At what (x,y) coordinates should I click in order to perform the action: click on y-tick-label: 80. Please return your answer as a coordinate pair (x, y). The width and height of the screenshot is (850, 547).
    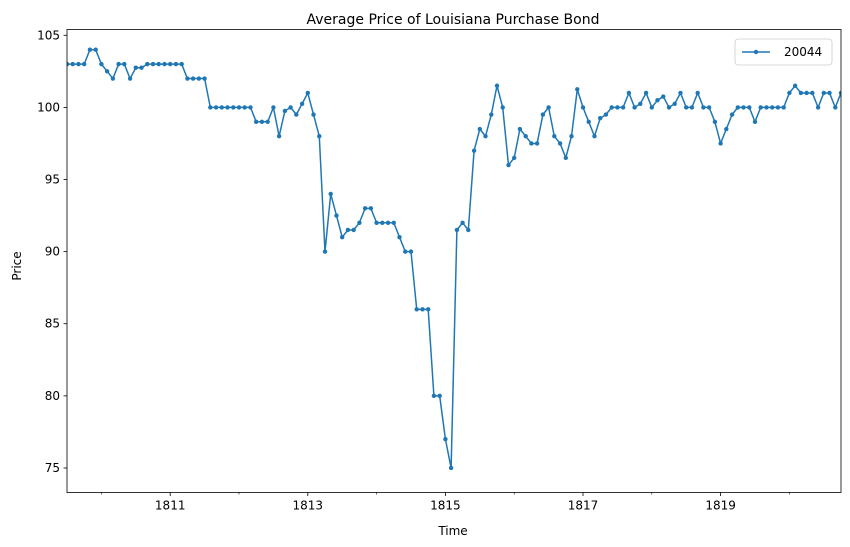
    Looking at the image, I should click on (52, 396).